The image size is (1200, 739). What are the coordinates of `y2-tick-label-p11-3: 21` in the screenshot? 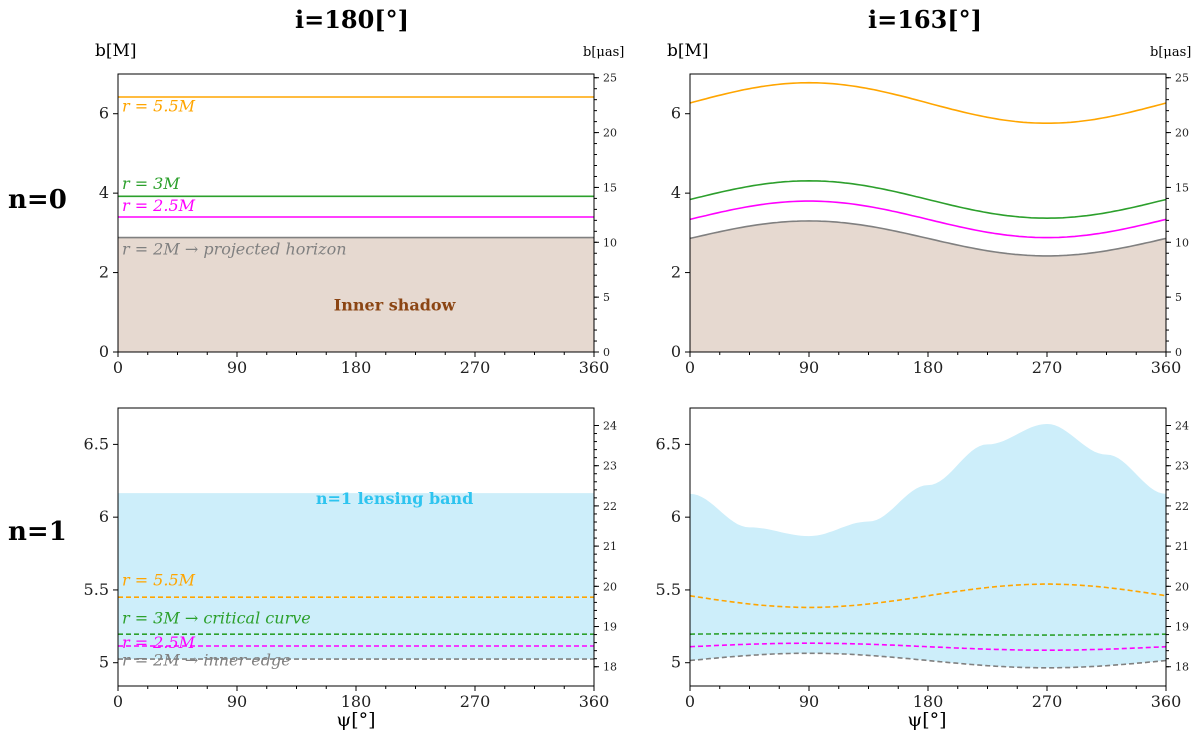 It's located at (1182, 546).